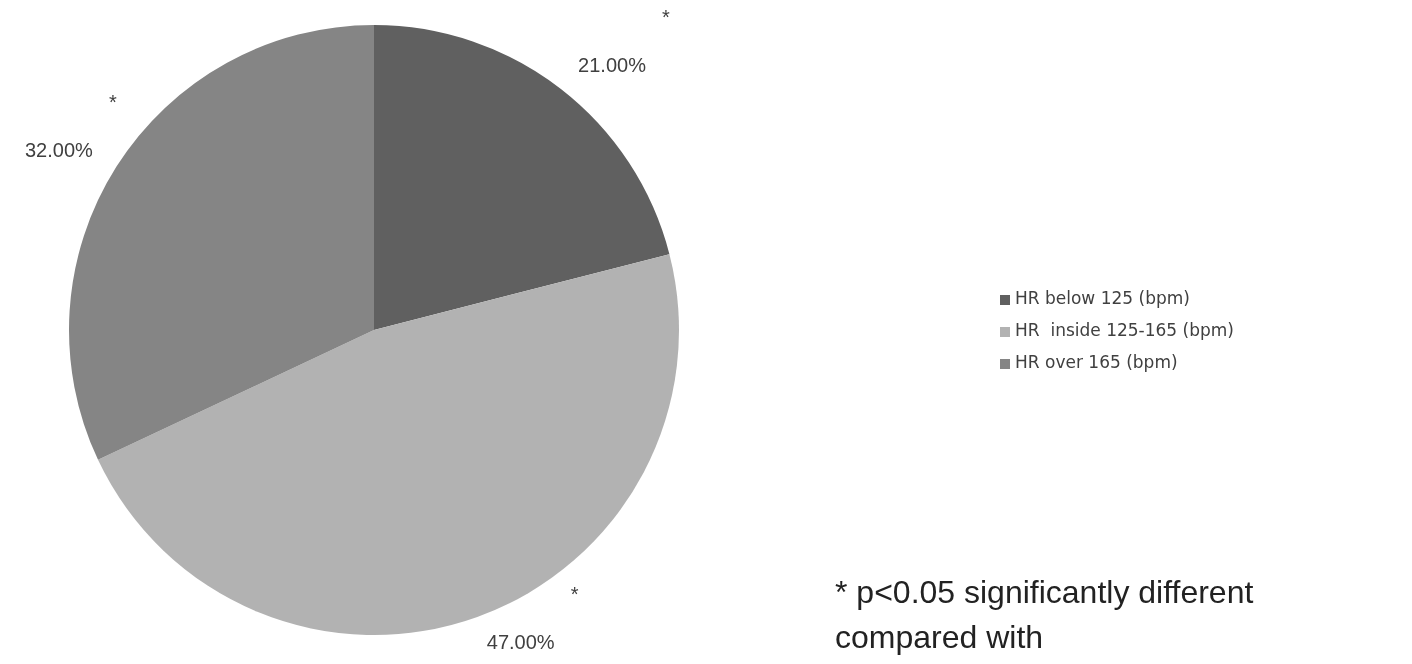 Image resolution: width=1412 pixels, height=664 pixels. What do you see at coordinates (59, 150) in the screenshot?
I see `data-label: 32.00%` at bounding box center [59, 150].